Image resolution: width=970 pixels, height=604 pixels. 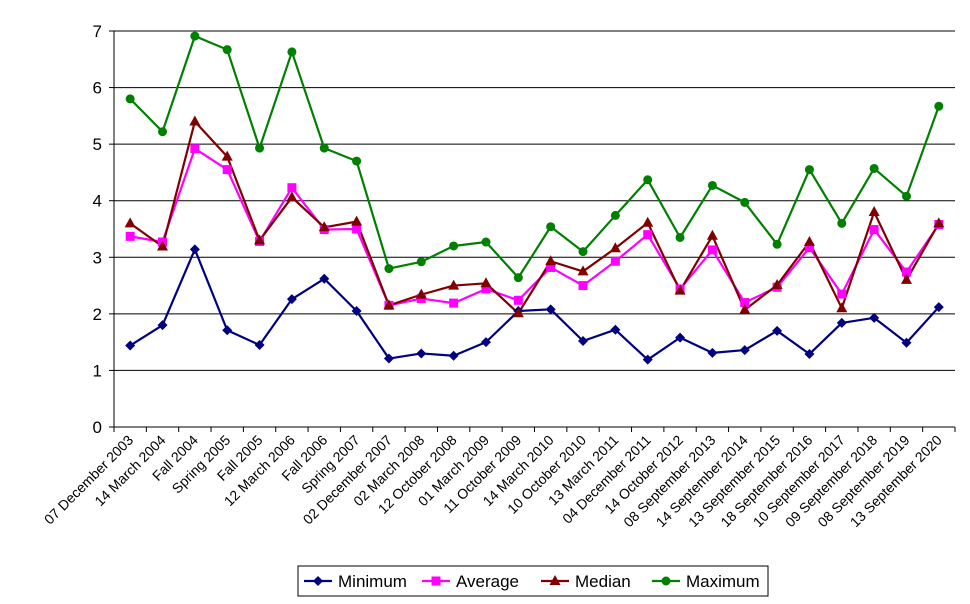 I want to click on legend-label-minimum: Minimum, so click(x=372, y=581).